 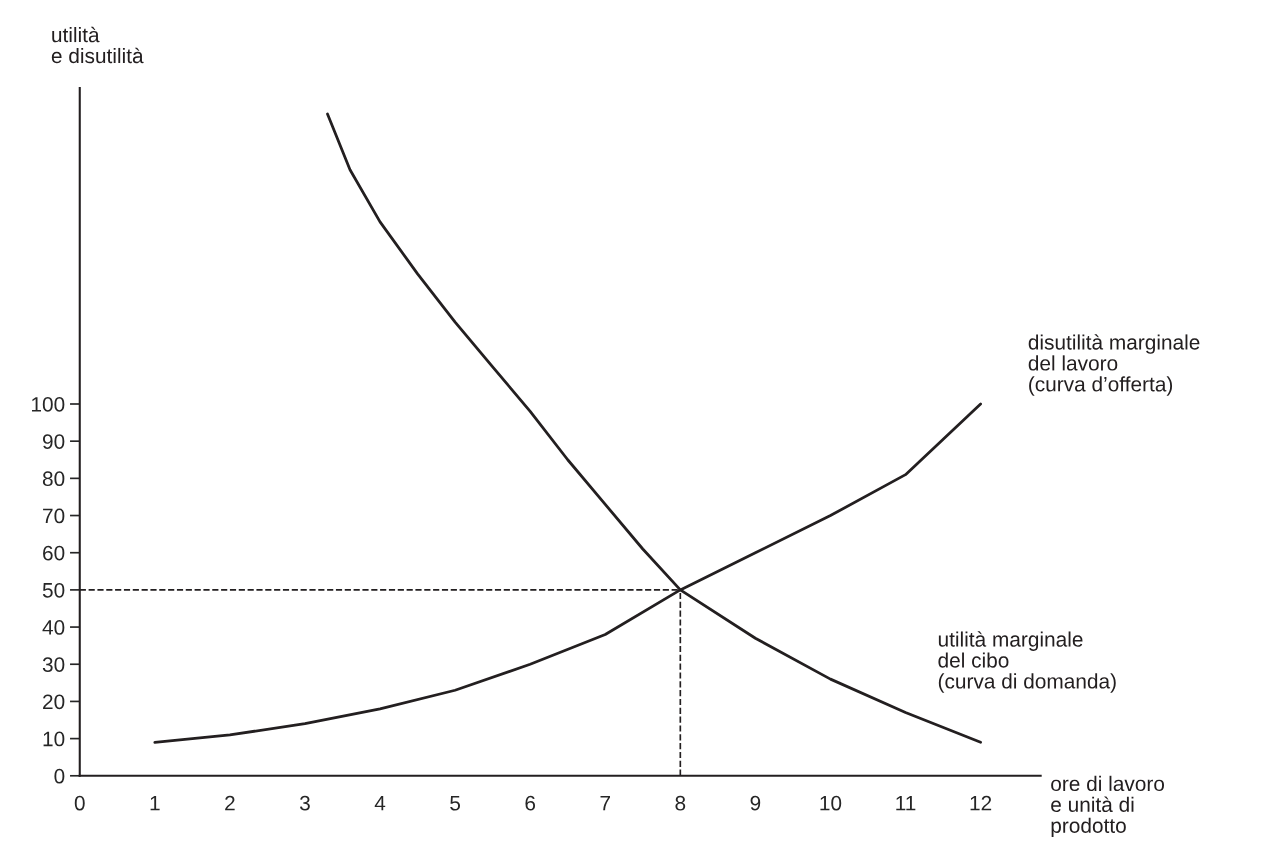 What do you see at coordinates (1114, 365) in the screenshot?
I see `text: disutilità marginale del lavoro (curva d’offerta)` at bounding box center [1114, 365].